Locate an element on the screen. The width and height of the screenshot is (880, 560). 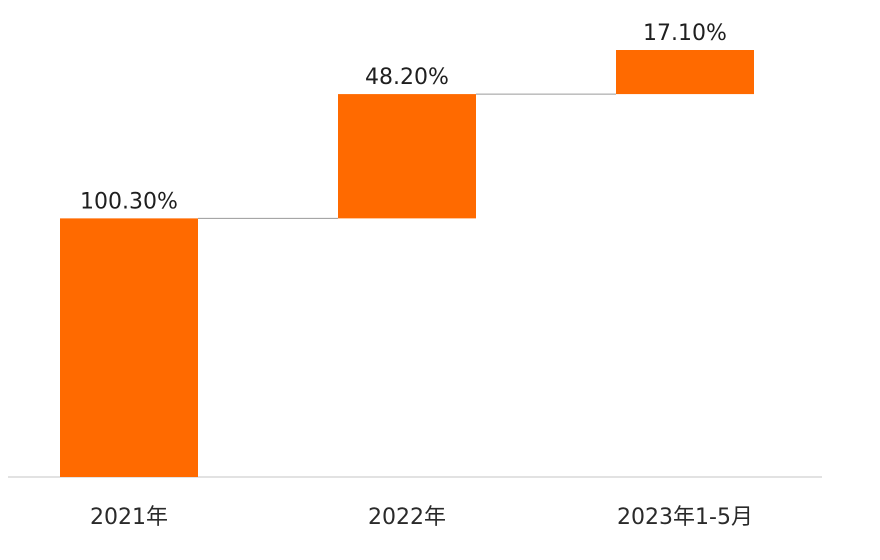
x-tick-labels-group: 2021年 2022年 2023年1-5月 is located at coordinates (421, 517).